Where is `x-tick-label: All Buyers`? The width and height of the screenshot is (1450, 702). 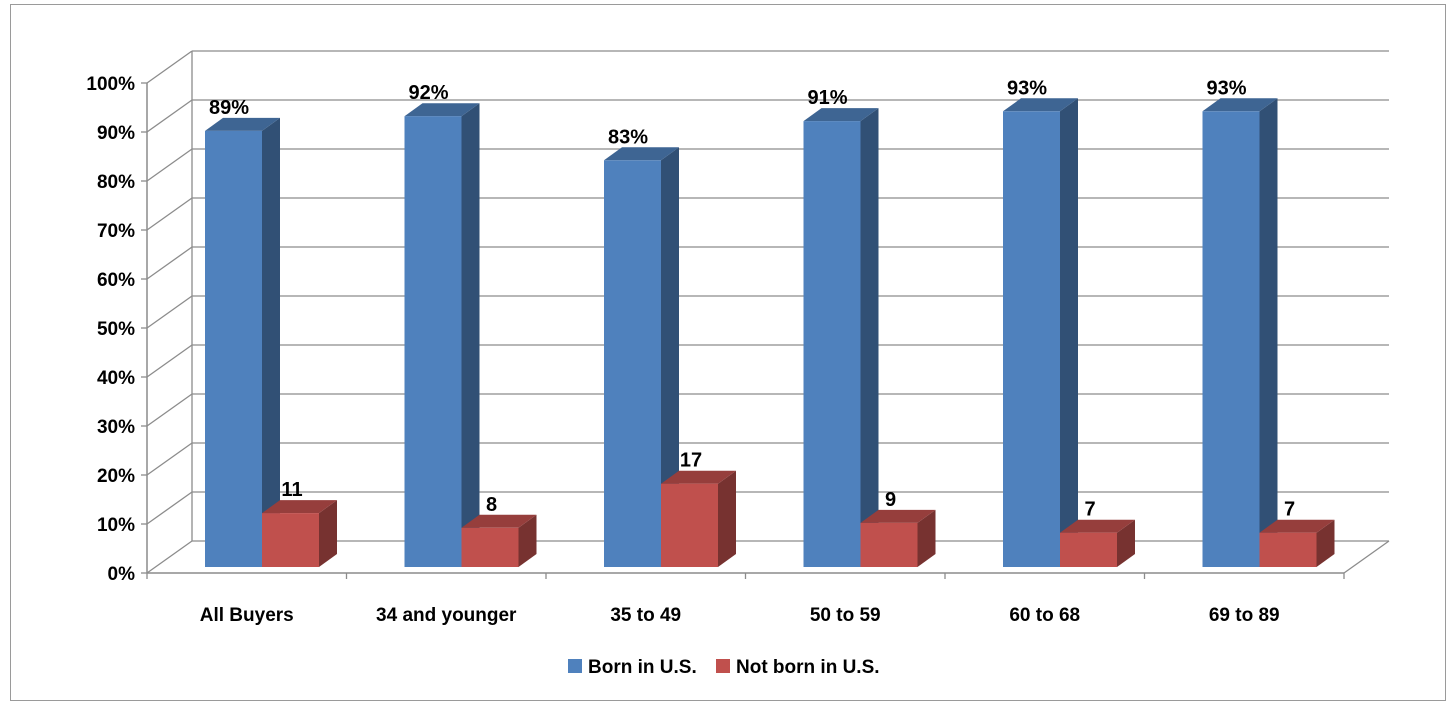
x-tick-label: All Buyers is located at coordinates (247, 615).